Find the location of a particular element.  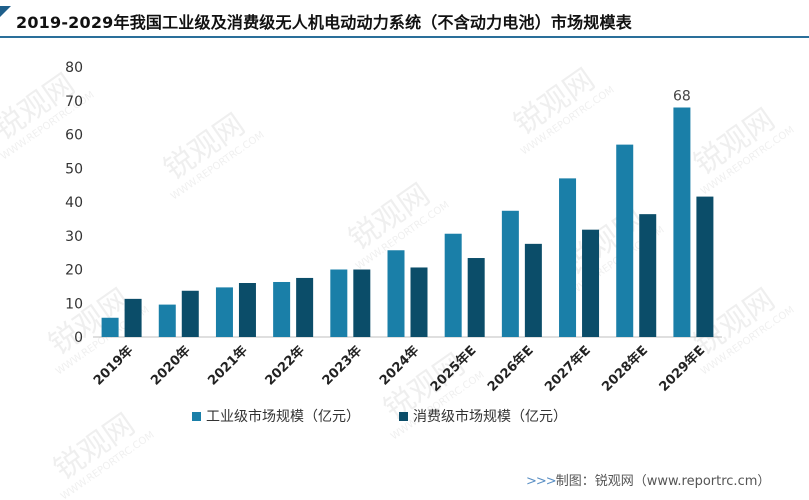

x-tick-label: 2023年 is located at coordinates (342, 366).